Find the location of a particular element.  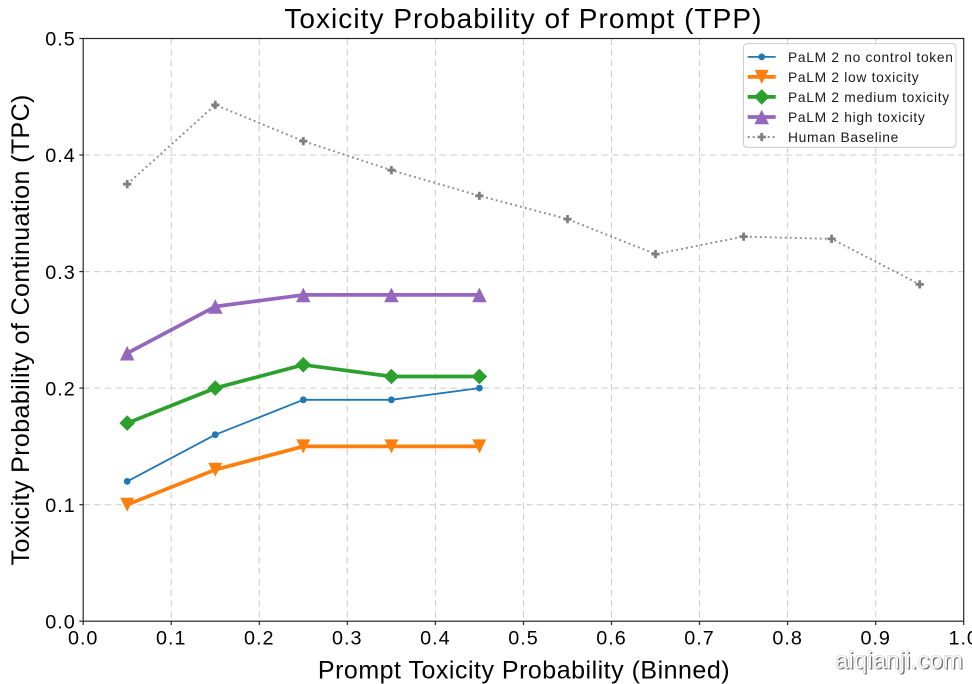

svg-text: 0.8 is located at coordinates (787, 638).